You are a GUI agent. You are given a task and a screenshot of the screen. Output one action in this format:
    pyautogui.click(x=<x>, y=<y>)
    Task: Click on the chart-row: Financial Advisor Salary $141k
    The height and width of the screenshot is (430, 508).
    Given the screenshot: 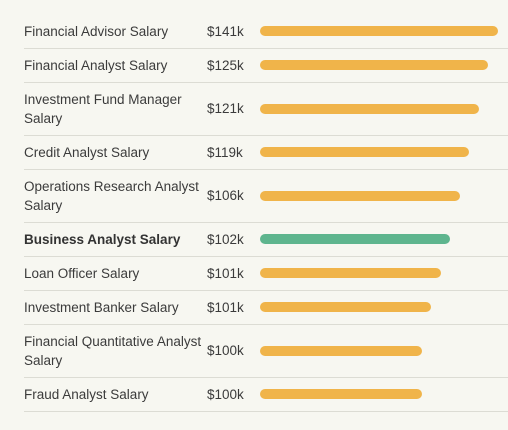 What is the action you would take?
    pyautogui.click(x=266, y=31)
    